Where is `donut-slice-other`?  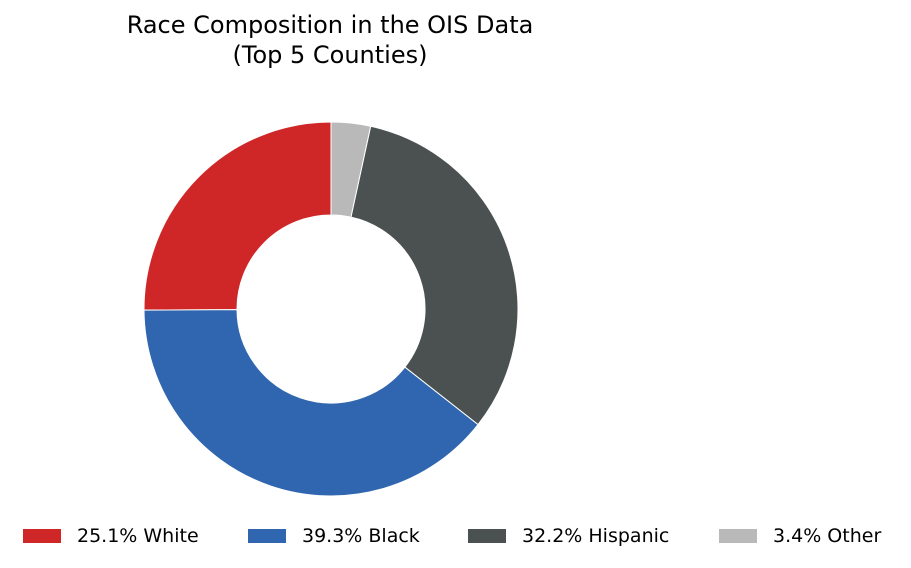
donut-slice-other is located at coordinates (351, 169).